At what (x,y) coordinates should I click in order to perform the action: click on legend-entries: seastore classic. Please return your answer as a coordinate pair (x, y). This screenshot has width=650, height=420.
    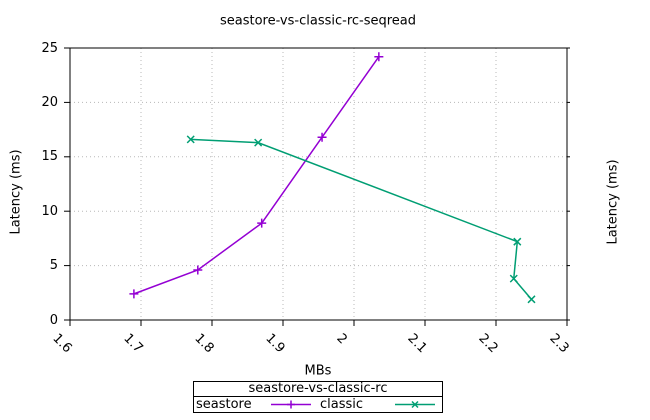
    Looking at the image, I should click on (318, 404).